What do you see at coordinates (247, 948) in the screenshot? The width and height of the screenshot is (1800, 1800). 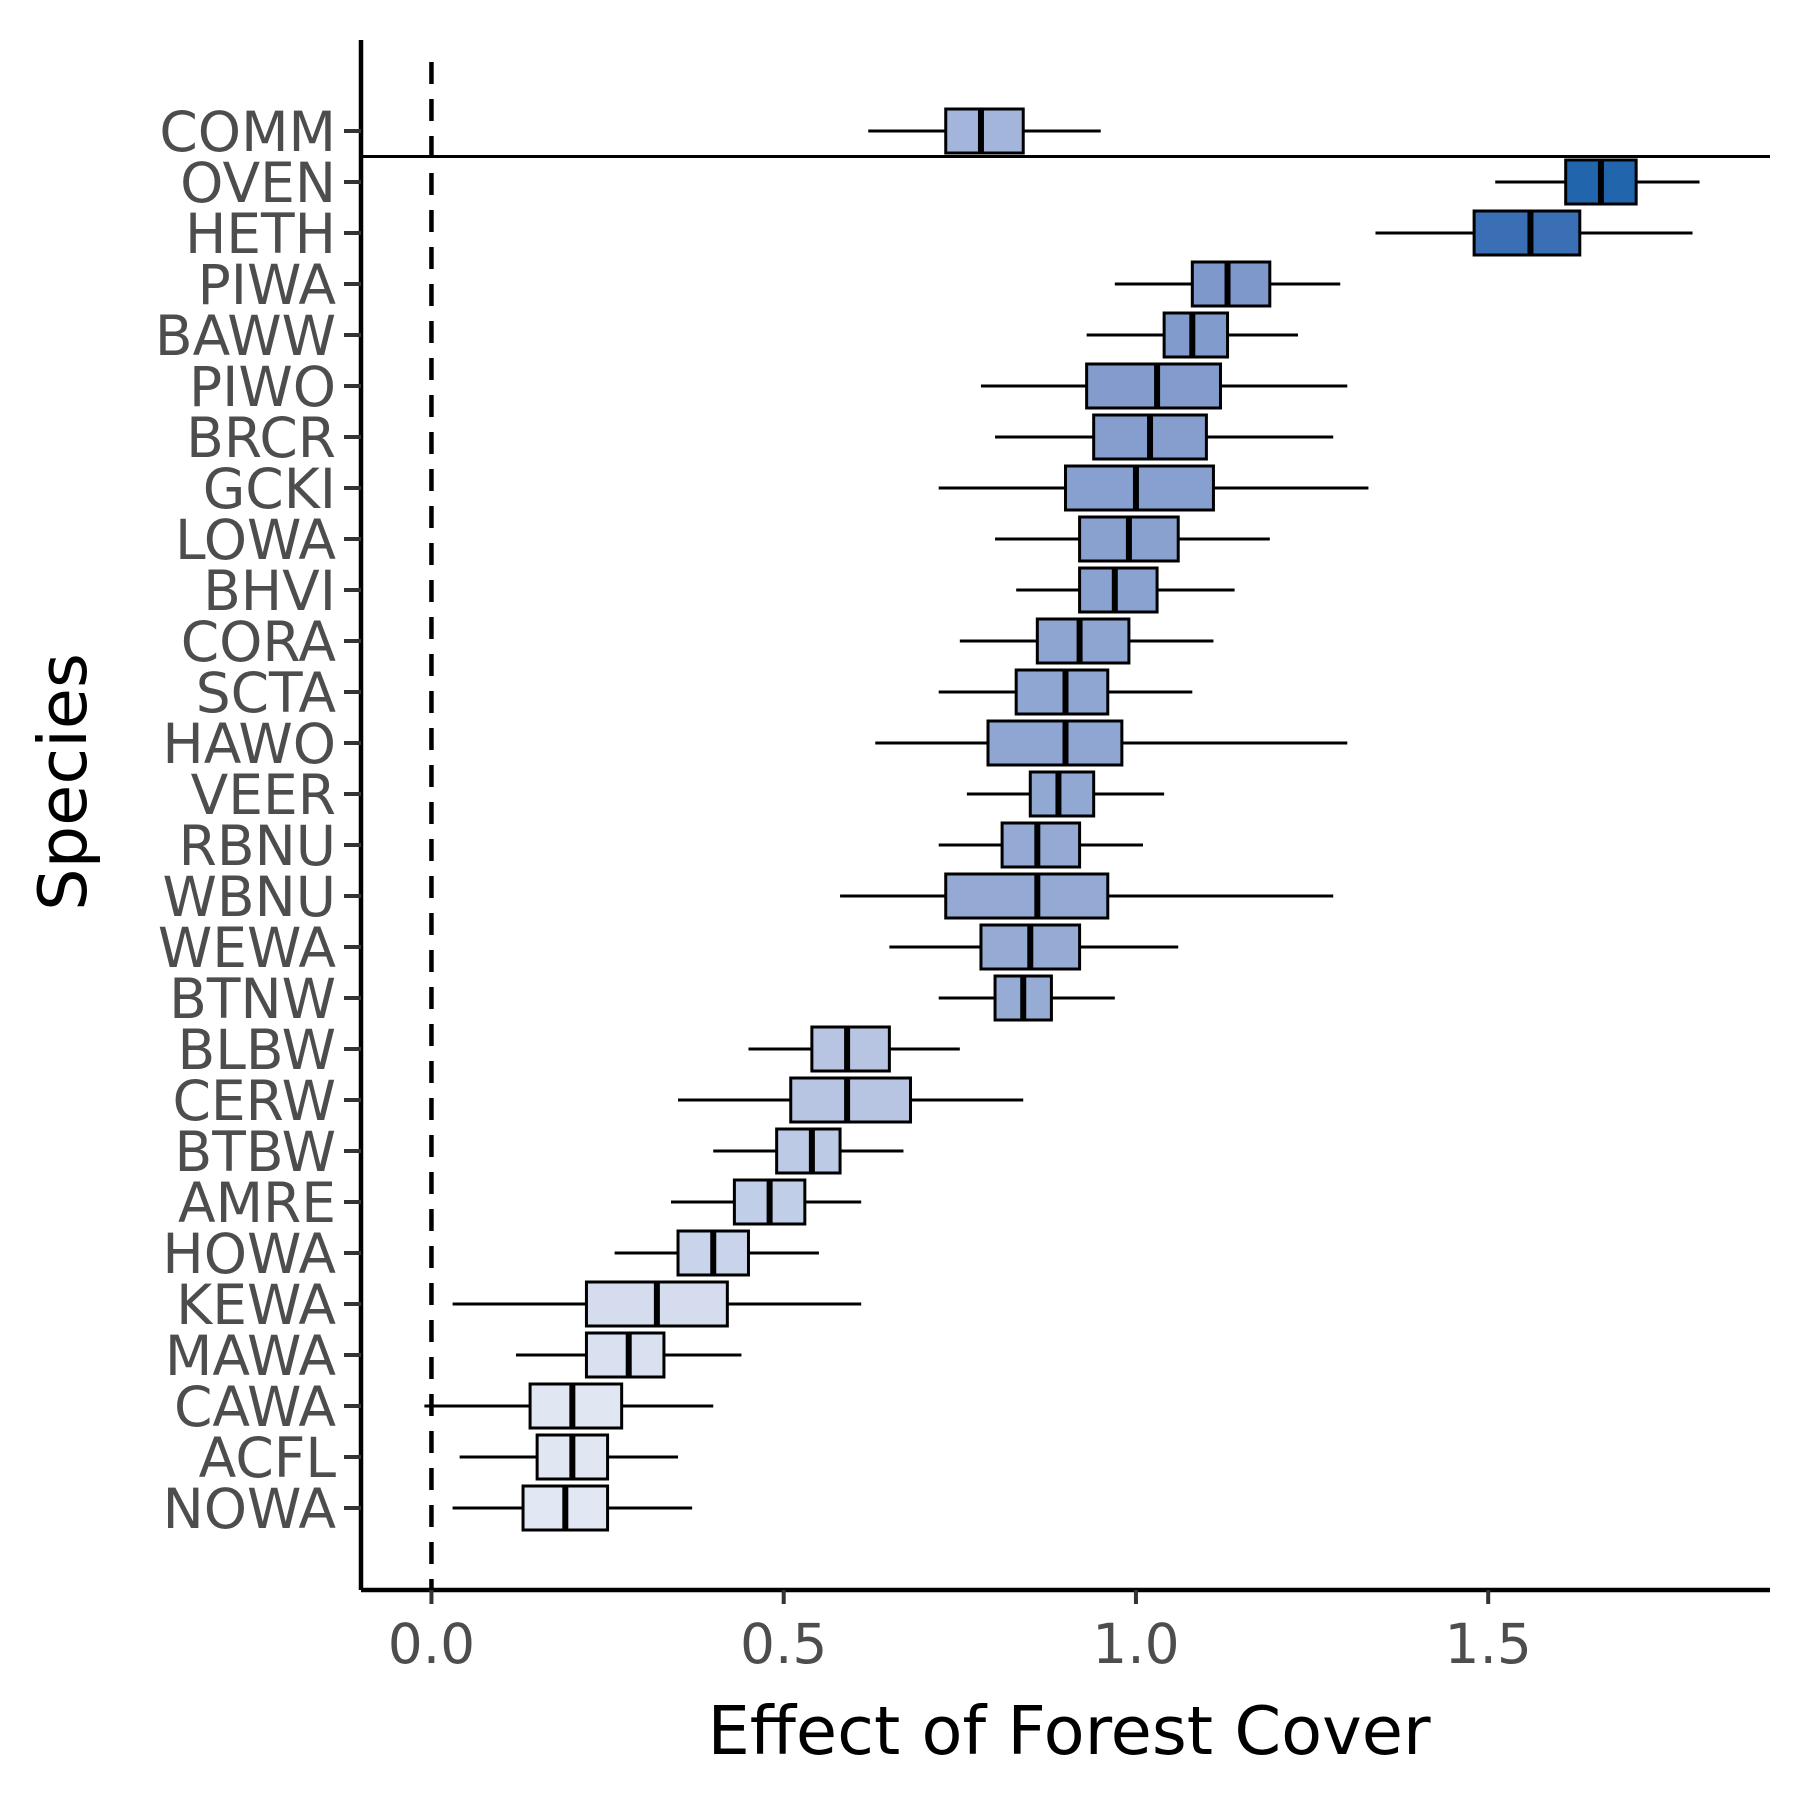 I see `y-tick-label: WEWA` at bounding box center [247, 948].